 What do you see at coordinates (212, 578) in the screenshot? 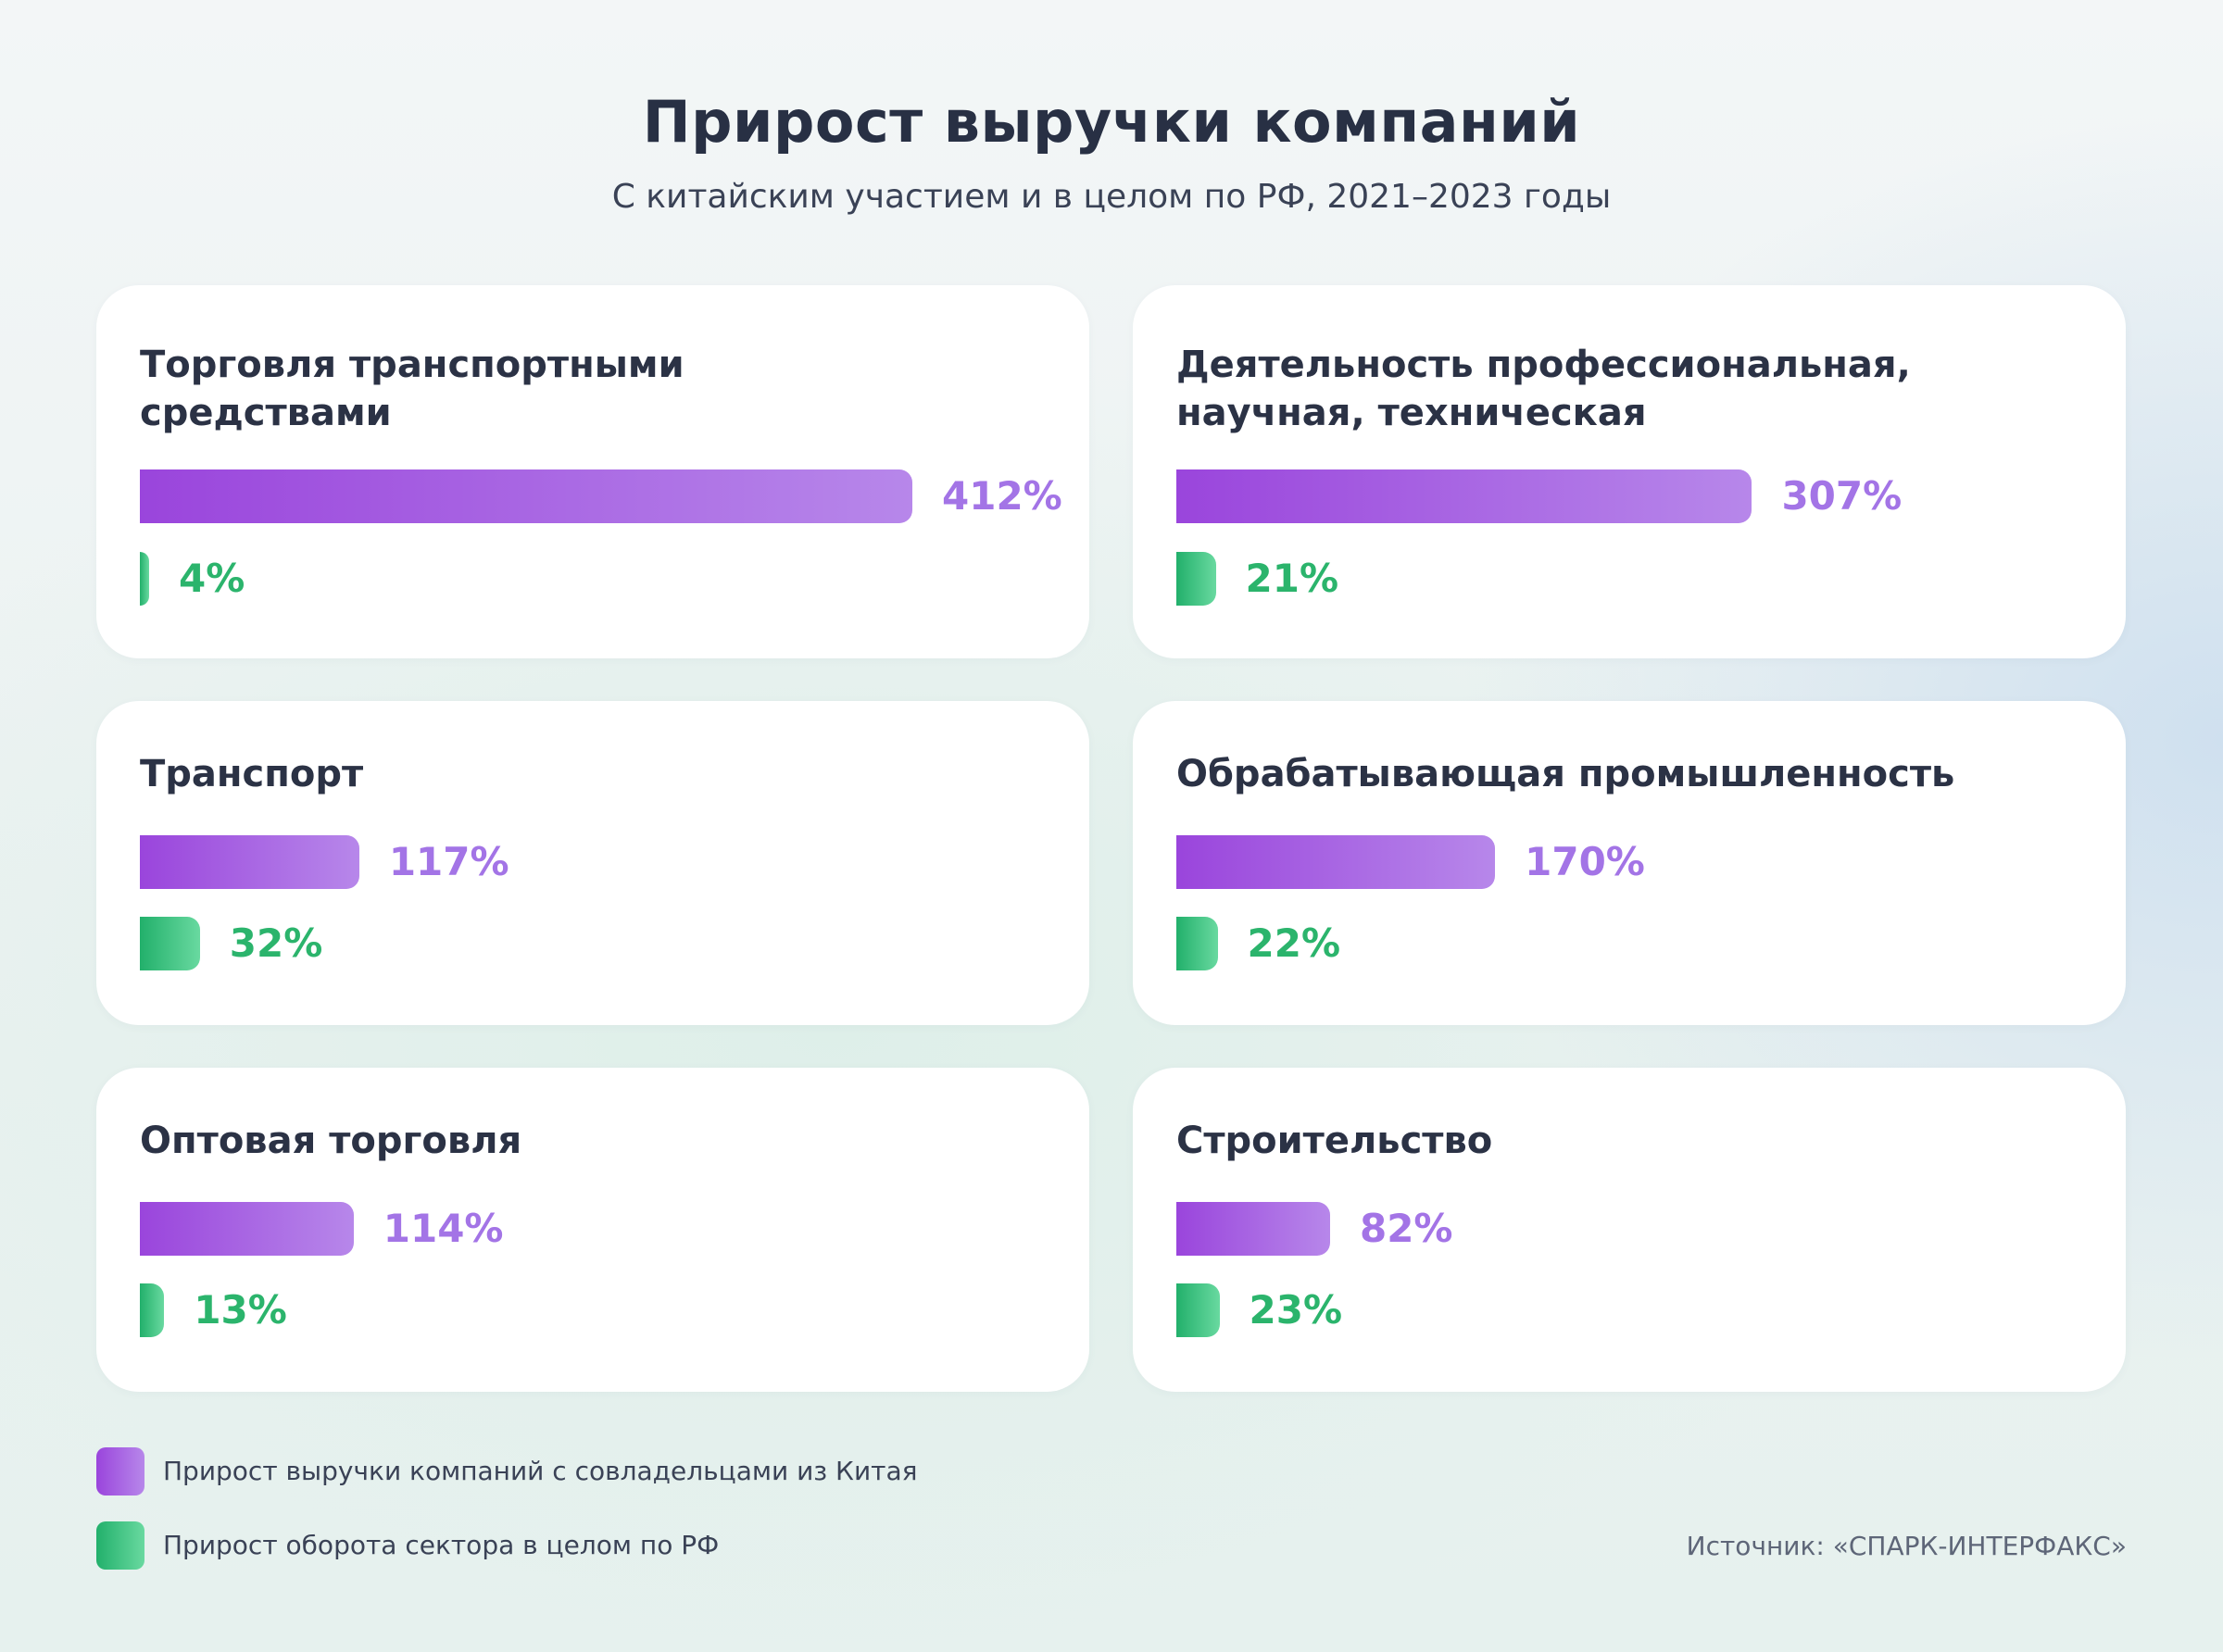
I see `value-label-russia: 4%` at bounding box center [212, 578].